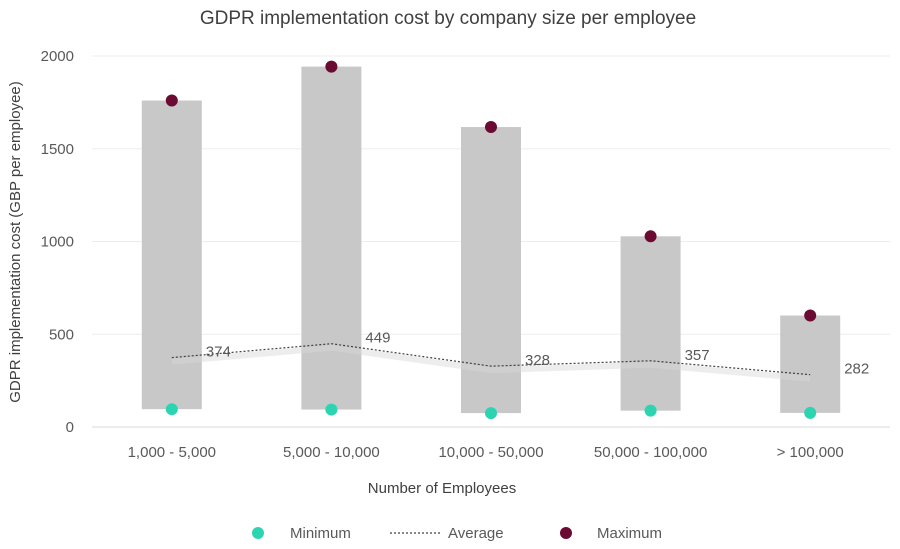 This screenshot has height=549, width=900. Describe the element at coordinates (218, 352) in the screenshot. I see `average-data-label: 374` at that location.